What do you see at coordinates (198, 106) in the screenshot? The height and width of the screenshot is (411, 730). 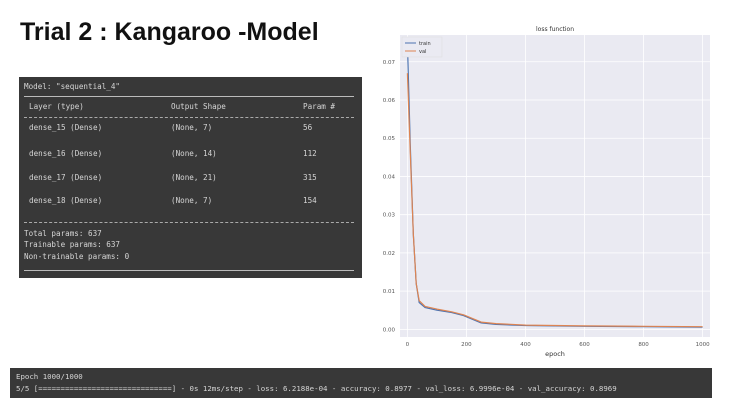 I see `col-output-shape: Output Shape` at bounding box center [198, 106].